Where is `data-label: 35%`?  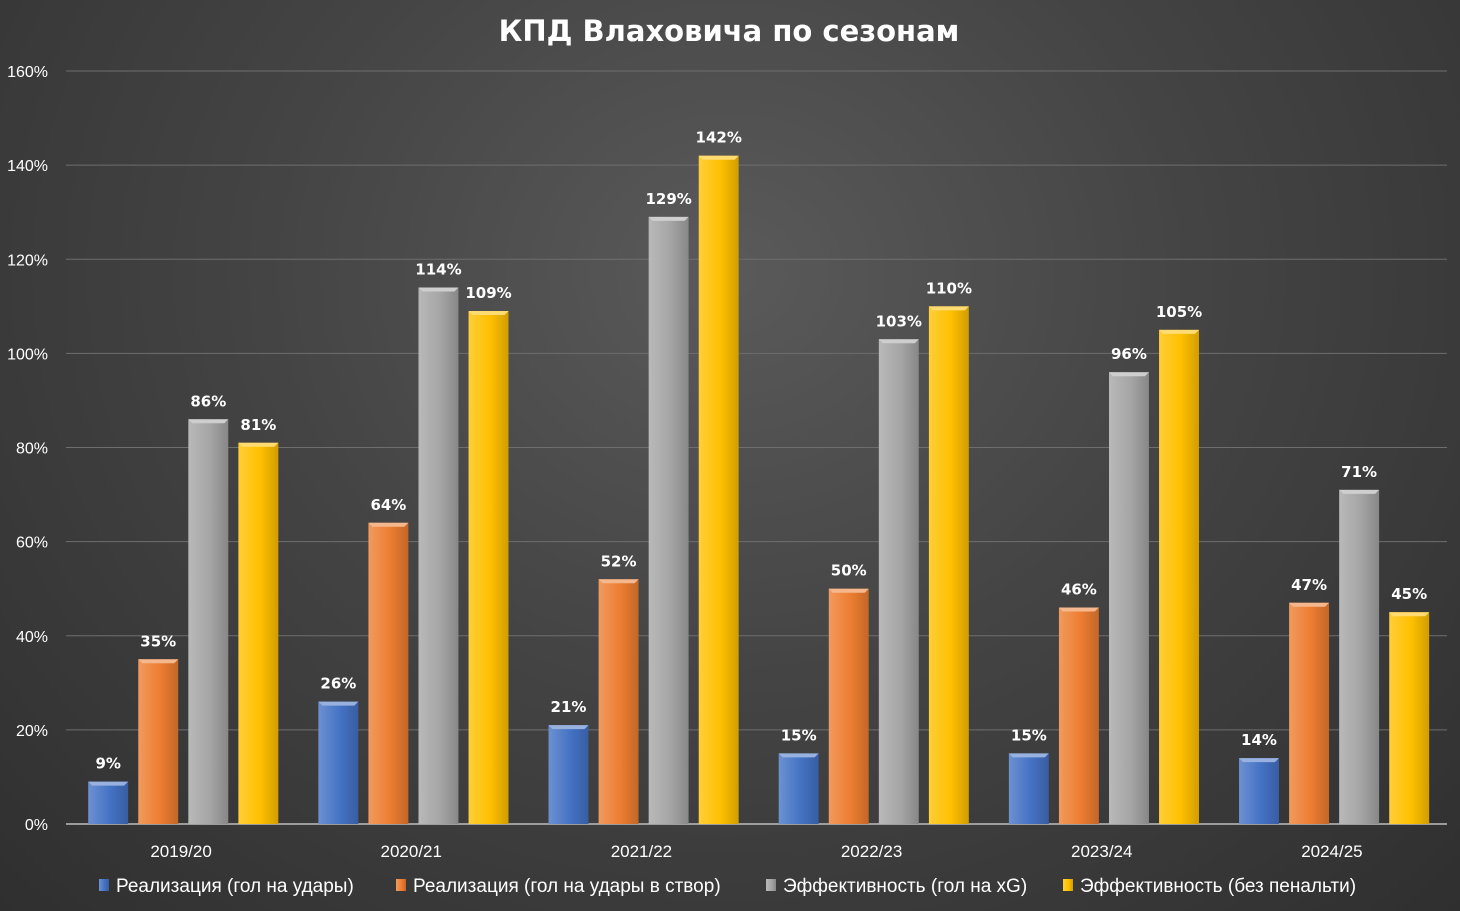 data-label: 35% is located at coordinates (158, 641).